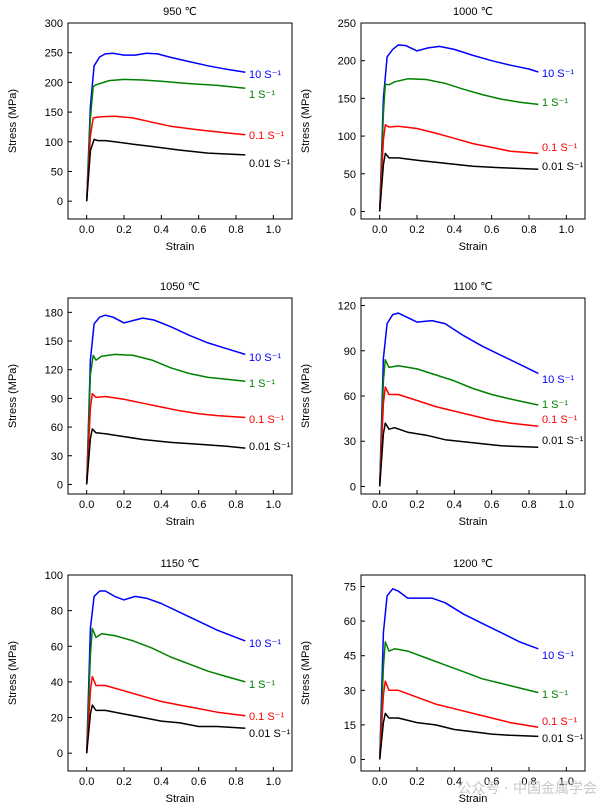 The image size is (613, 808). I want to click on chart-title: 1150 ℃, so click(179, 564).